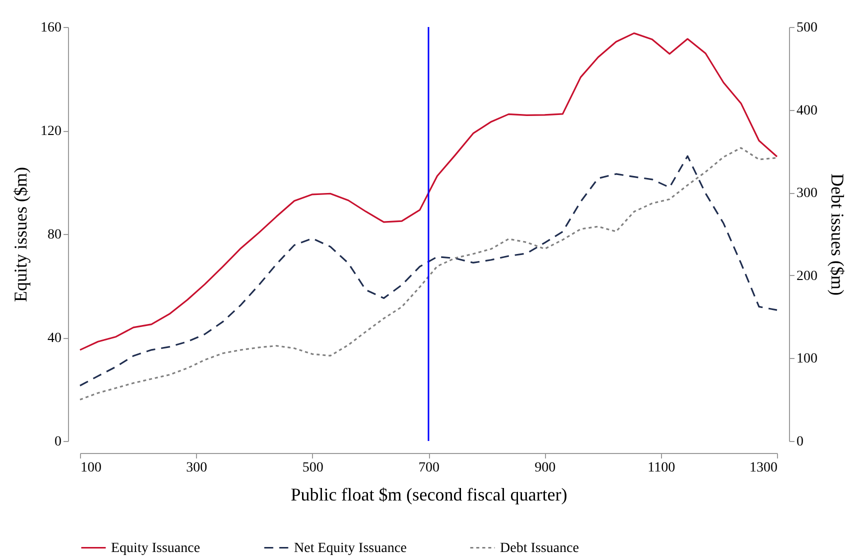 This screenshot has width=864, height=559. I want to click on y-axis-title: Equity issues ($m), so click(20, 234).